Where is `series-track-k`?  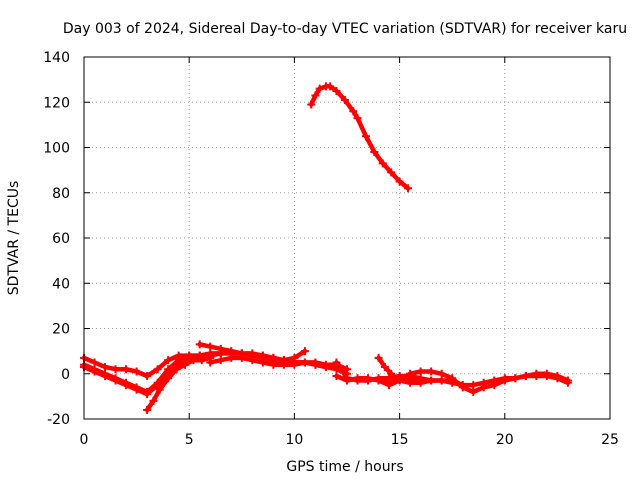
series-track-k is located at coordinates (378, 381).